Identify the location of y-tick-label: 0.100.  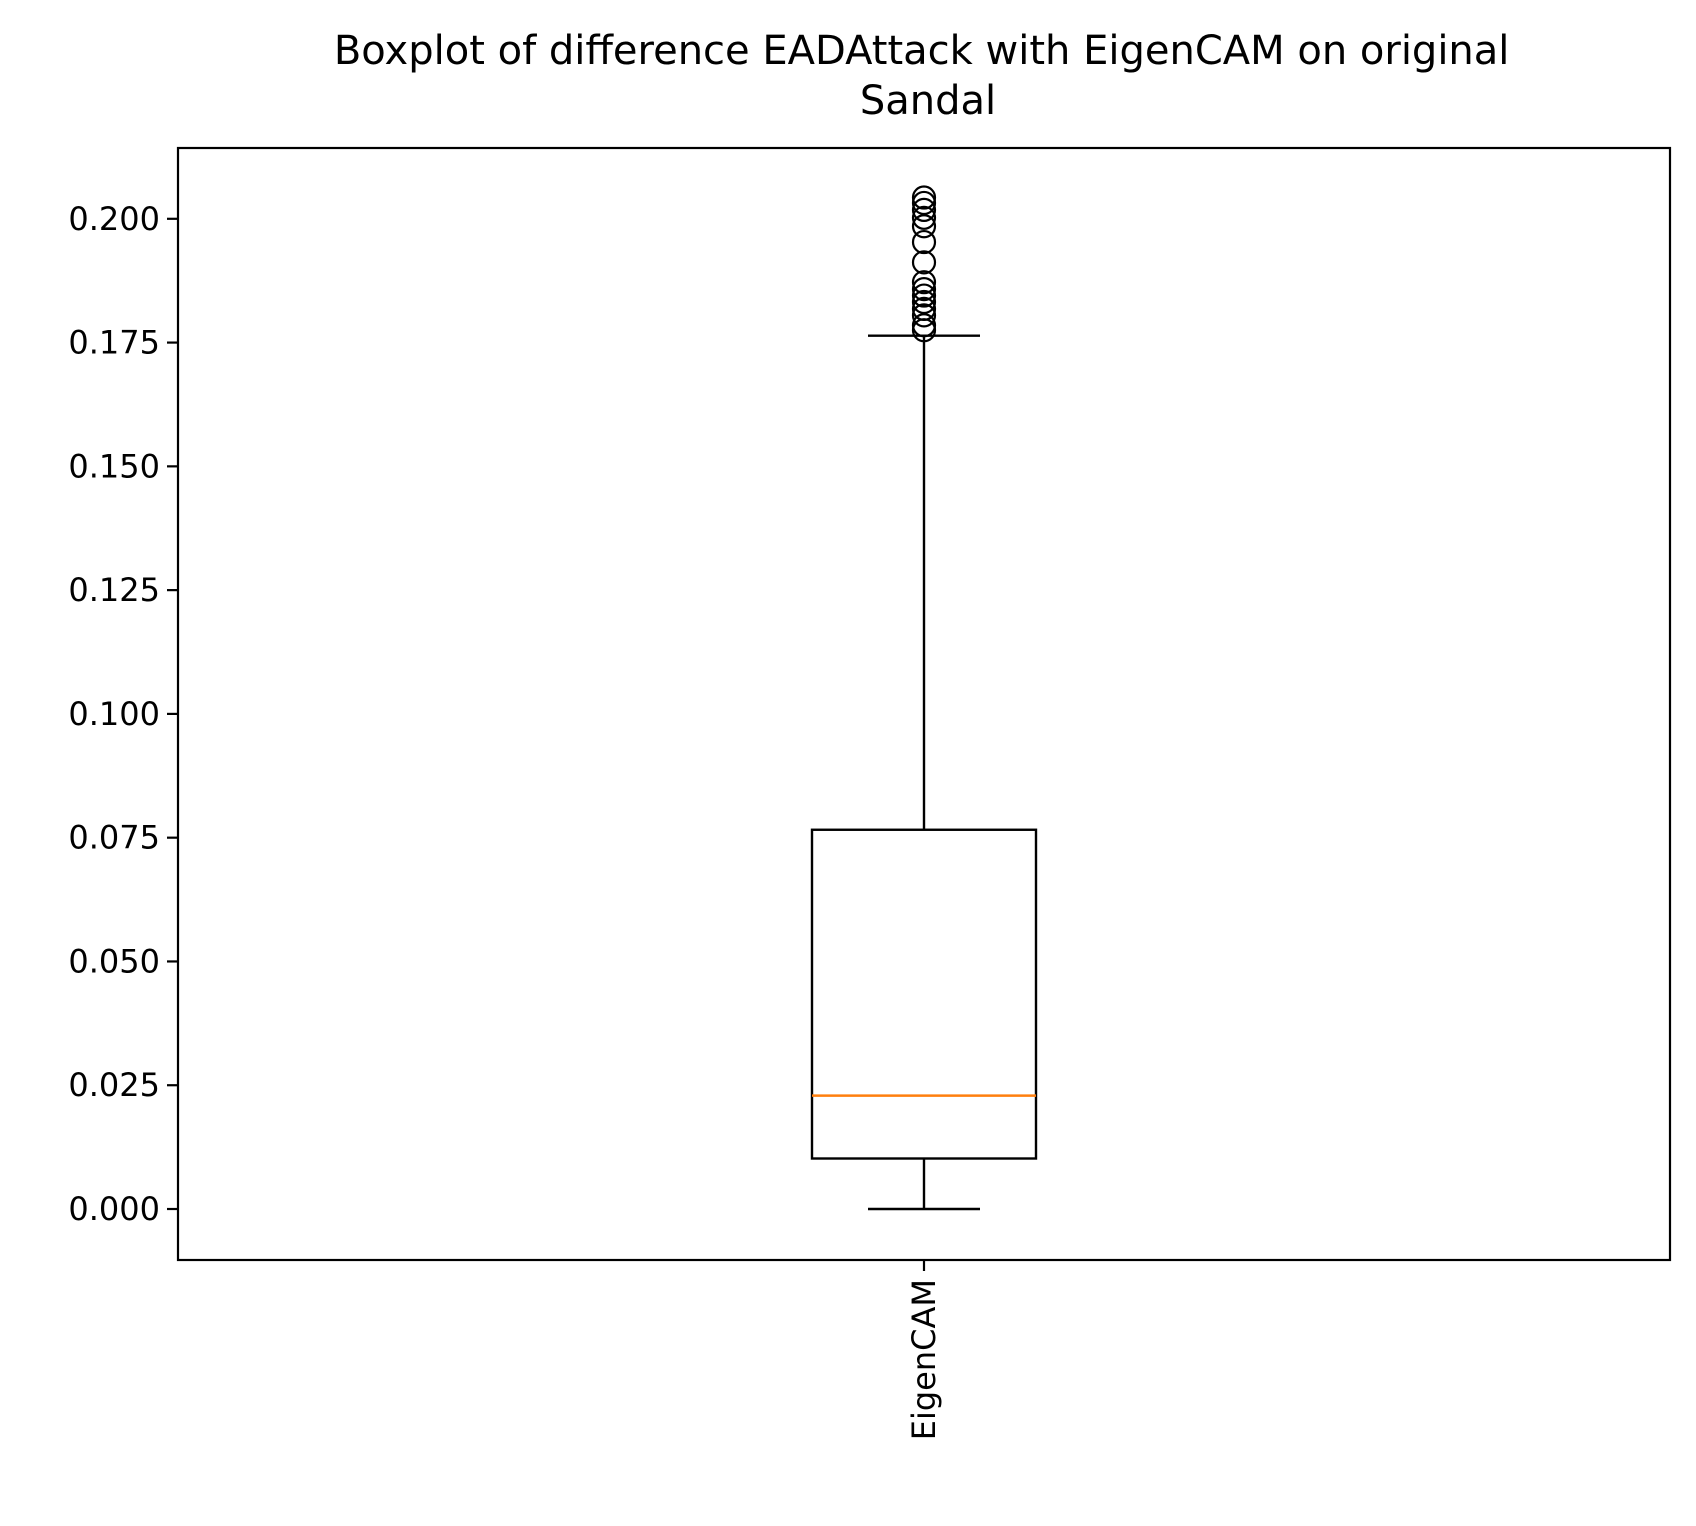
(114, 714).